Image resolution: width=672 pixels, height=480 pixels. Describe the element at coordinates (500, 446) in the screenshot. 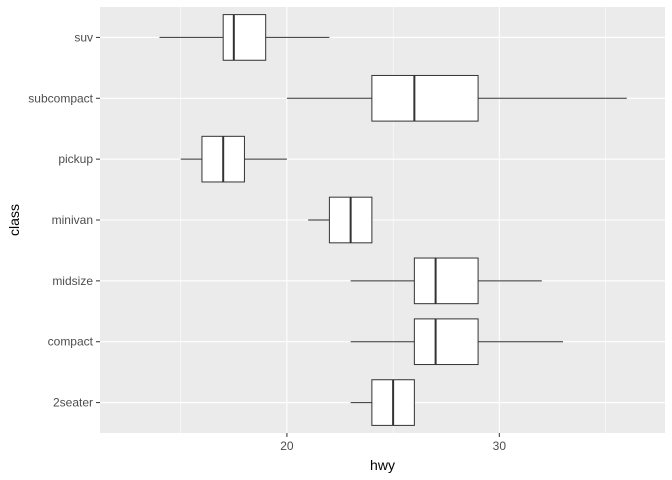

I see `x-tick-label: 30` at that location.